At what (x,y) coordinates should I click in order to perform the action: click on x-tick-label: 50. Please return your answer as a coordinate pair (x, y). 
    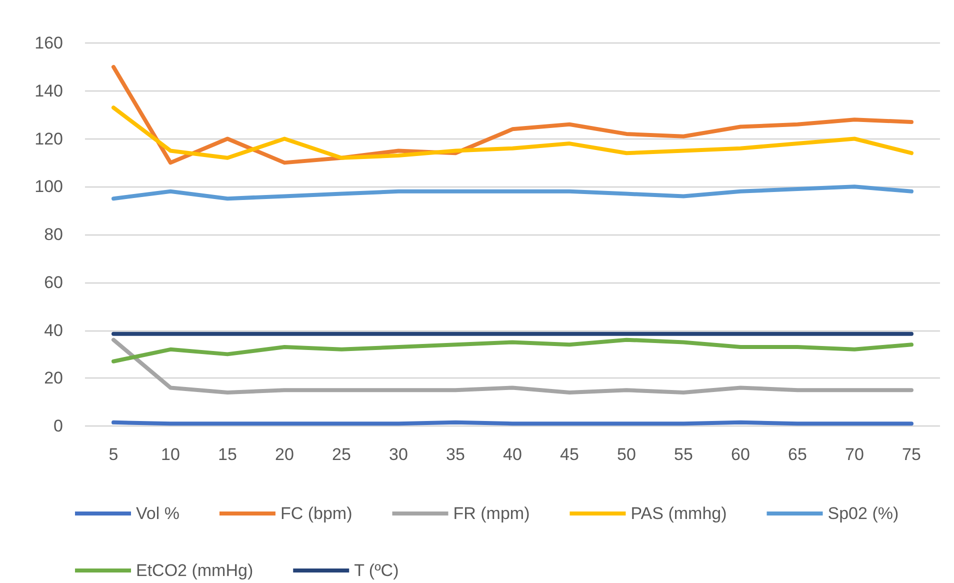
    Looking at the image, I should click on (626, 454).